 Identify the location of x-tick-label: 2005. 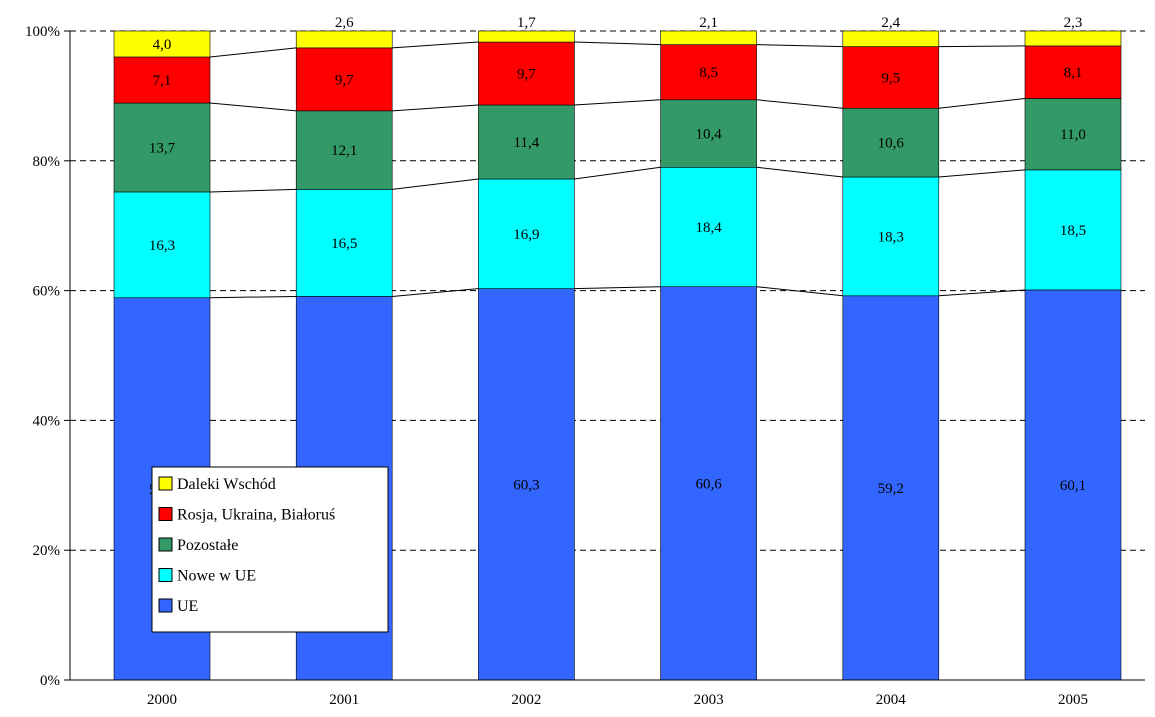
(1073, 700).